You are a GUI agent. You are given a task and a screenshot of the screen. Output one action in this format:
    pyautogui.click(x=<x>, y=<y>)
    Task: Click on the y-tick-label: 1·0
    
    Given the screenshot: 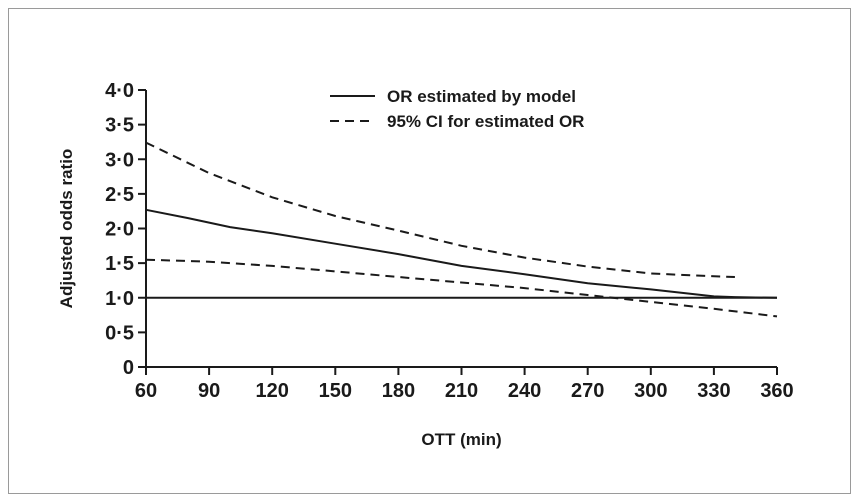 What is the action you would take?
    pyautogui.click(x=119, y=299)
    